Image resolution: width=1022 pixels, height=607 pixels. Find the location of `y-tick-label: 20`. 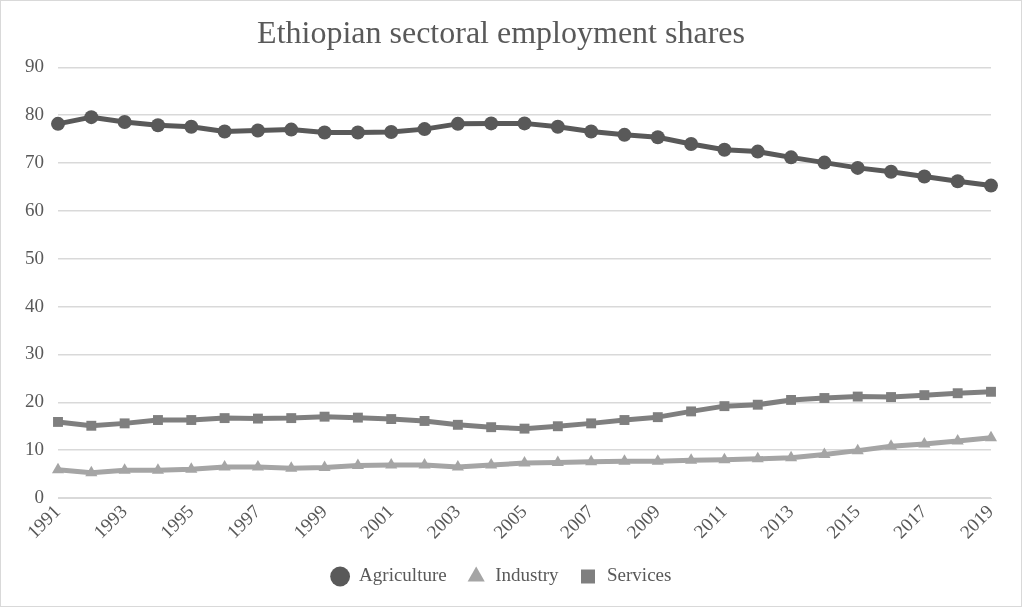

y-tick-label: 20 is located at coordinates (34, 401).